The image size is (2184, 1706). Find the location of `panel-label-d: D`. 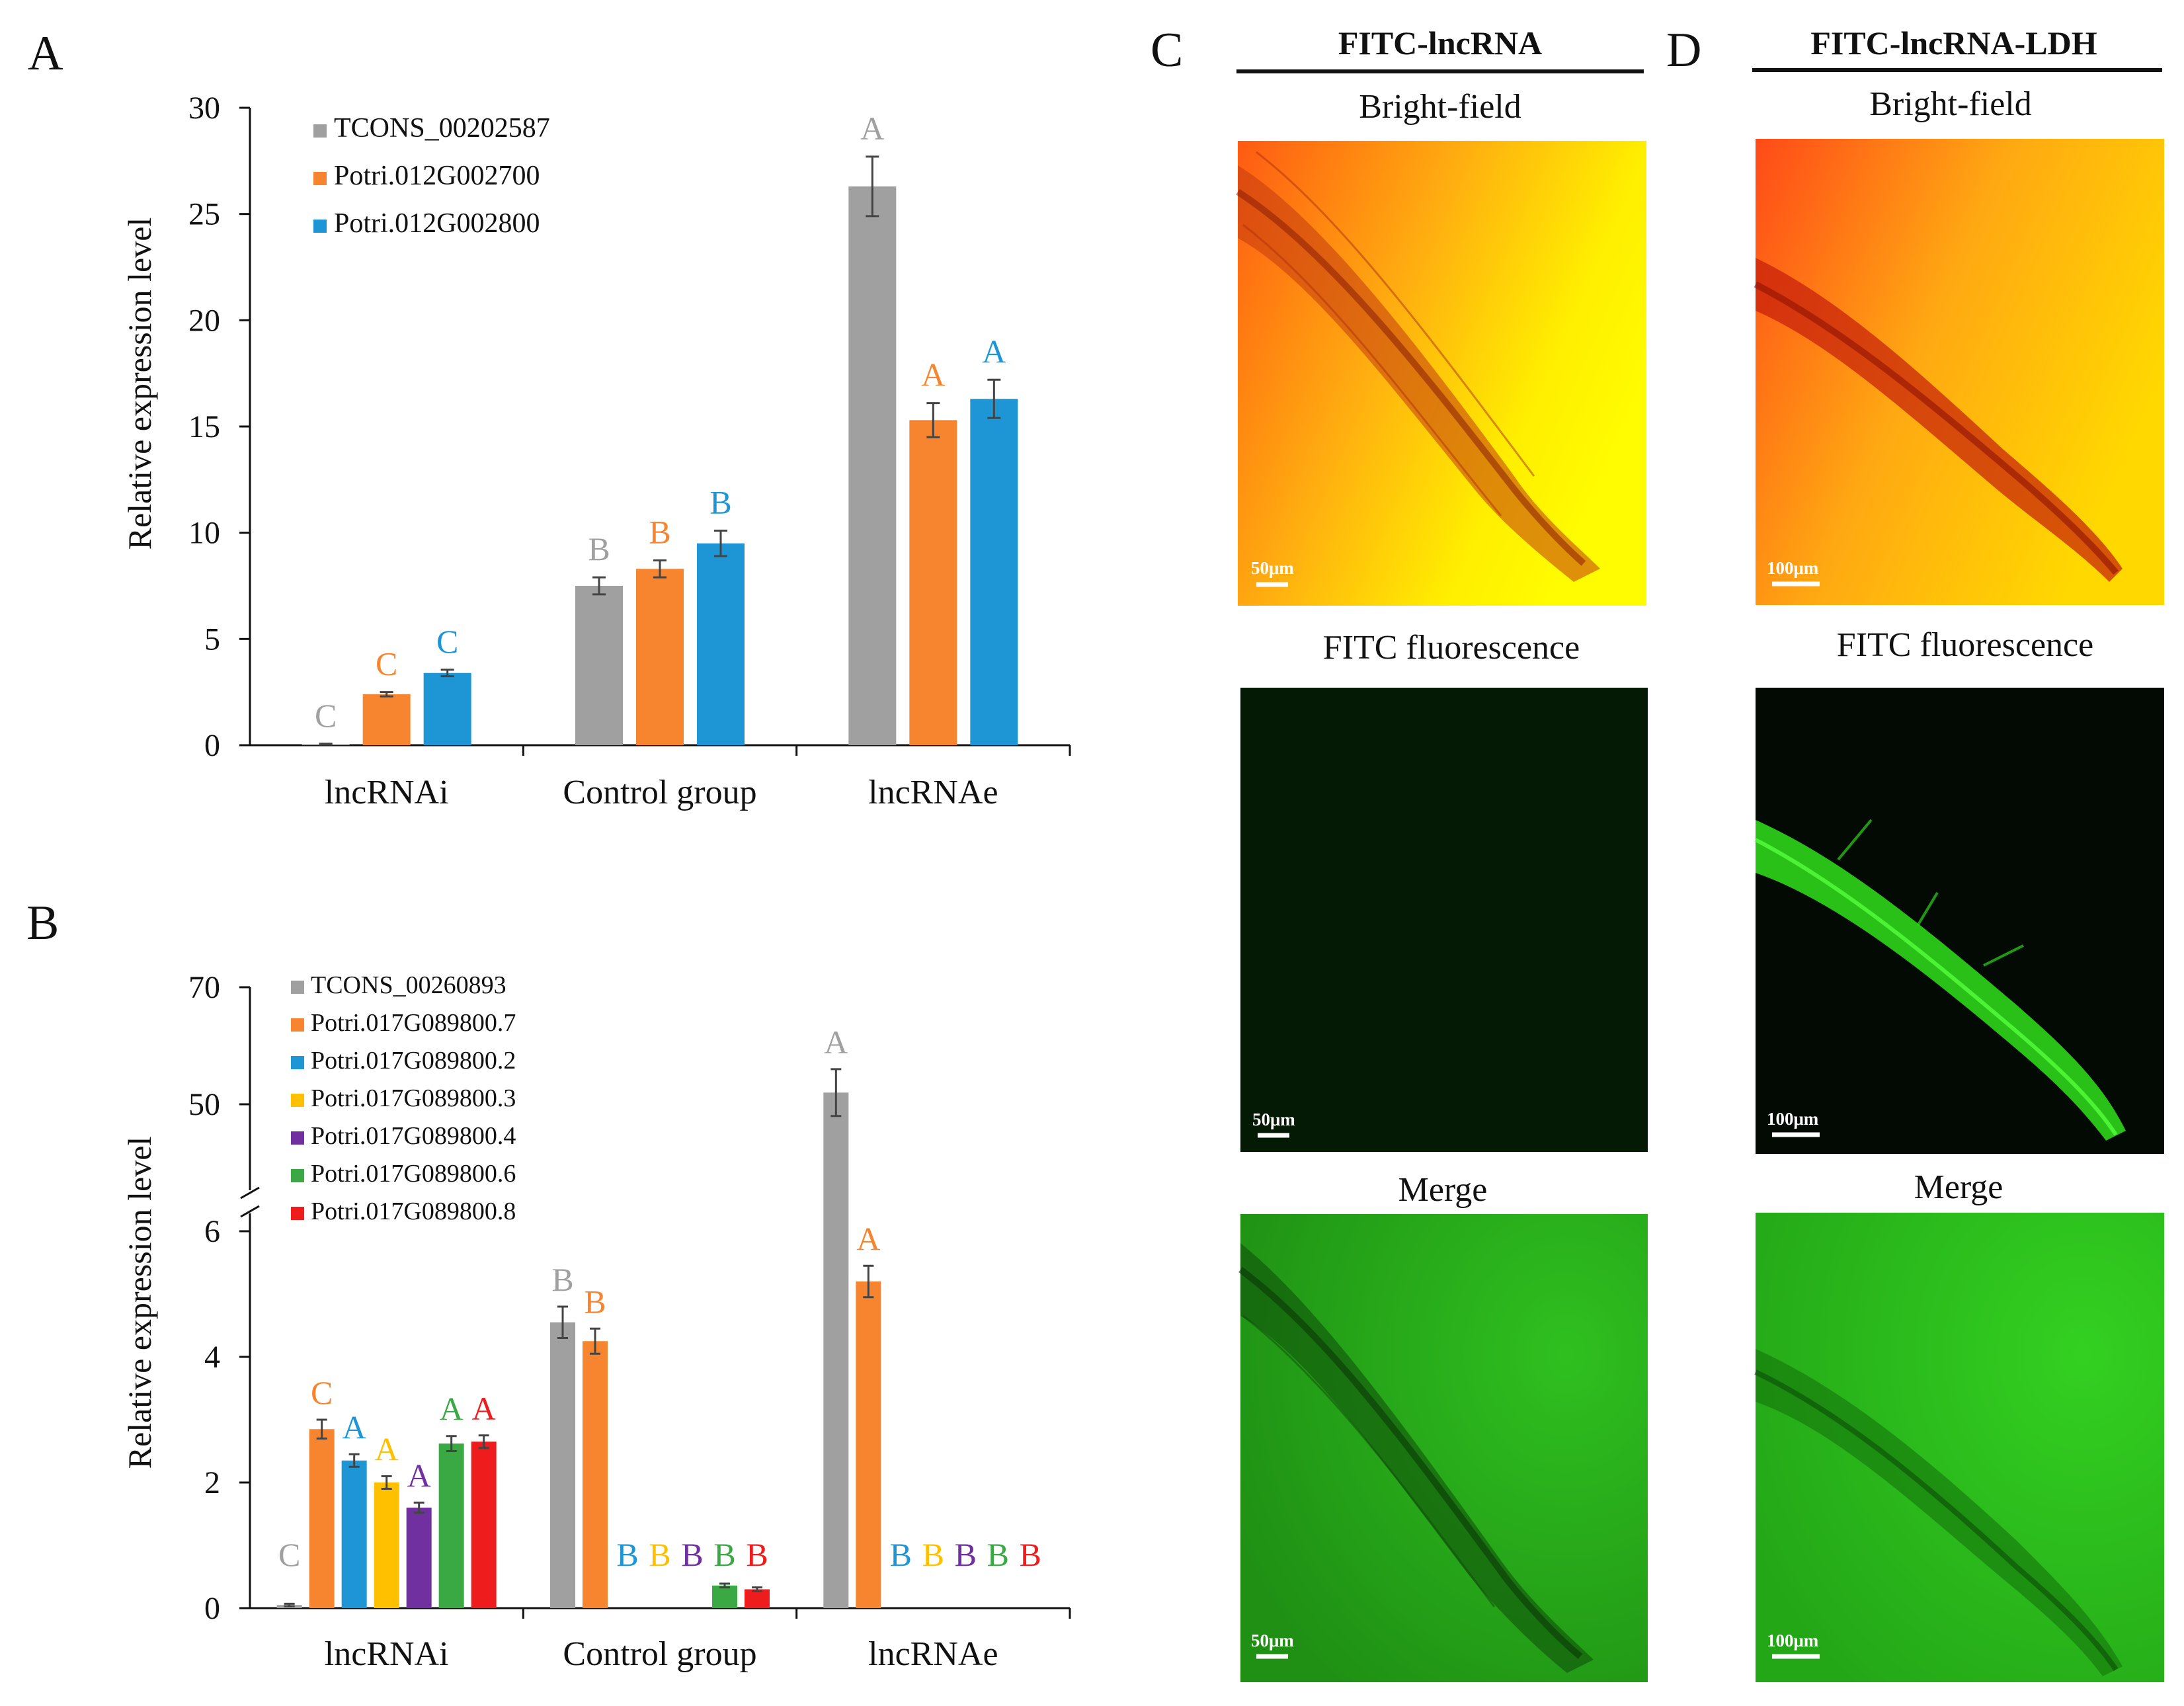

panel-label-d: D is located at coordinates (1683, 50).